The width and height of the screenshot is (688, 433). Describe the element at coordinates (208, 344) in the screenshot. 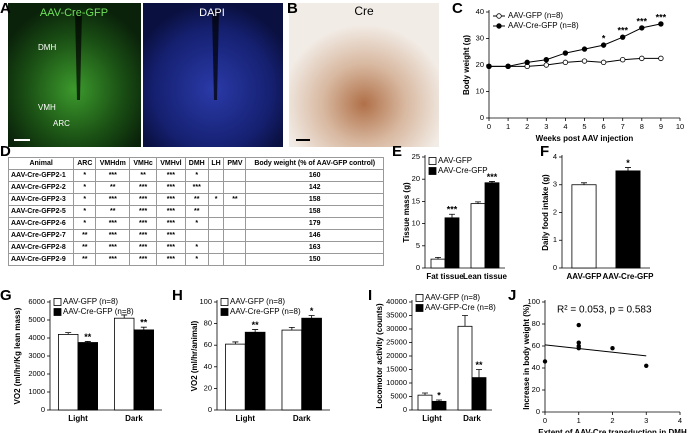

I see `y-tick-label: 60` at that location.